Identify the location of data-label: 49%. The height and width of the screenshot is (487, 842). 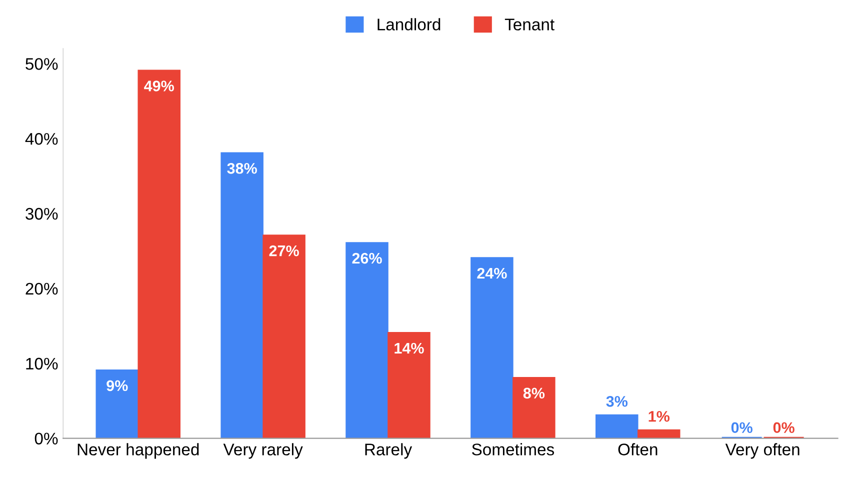
(159, 86).